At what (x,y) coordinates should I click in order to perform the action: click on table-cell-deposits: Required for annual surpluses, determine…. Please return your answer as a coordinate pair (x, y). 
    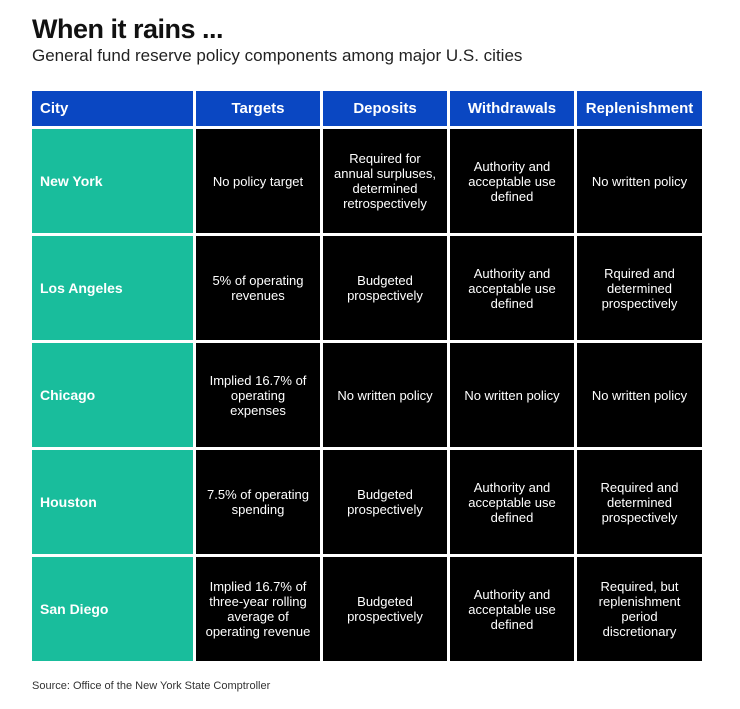
    Looking at the image, I should click on (385, 181).